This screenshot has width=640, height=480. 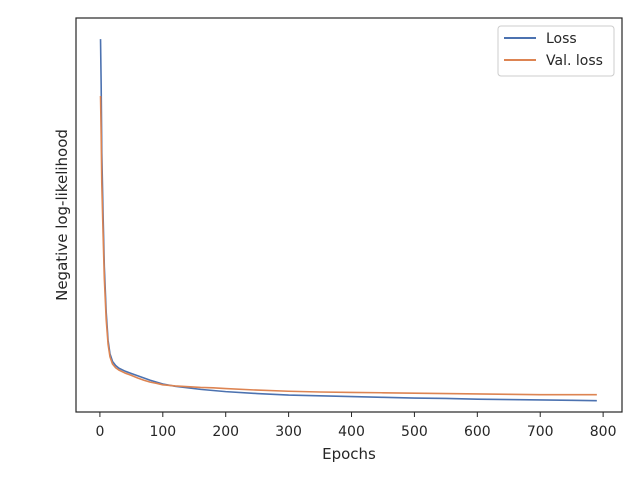 I want to click on x-tick-label: 700, so click(x=540, y=432).